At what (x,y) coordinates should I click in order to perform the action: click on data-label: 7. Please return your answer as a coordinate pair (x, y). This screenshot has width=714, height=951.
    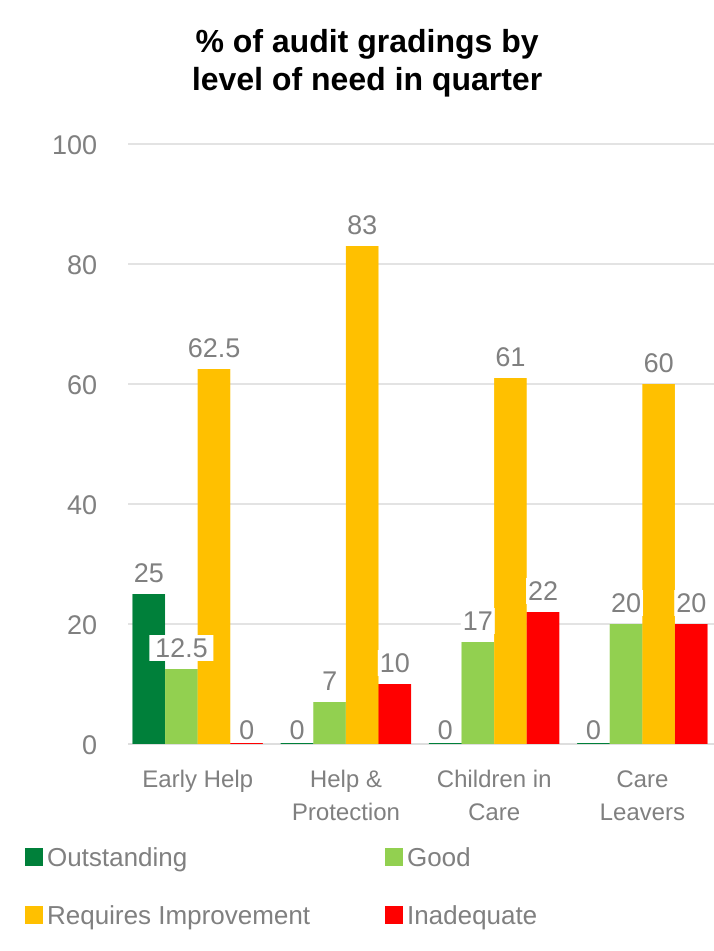
    Looking at the image, I should click on (330, 681).